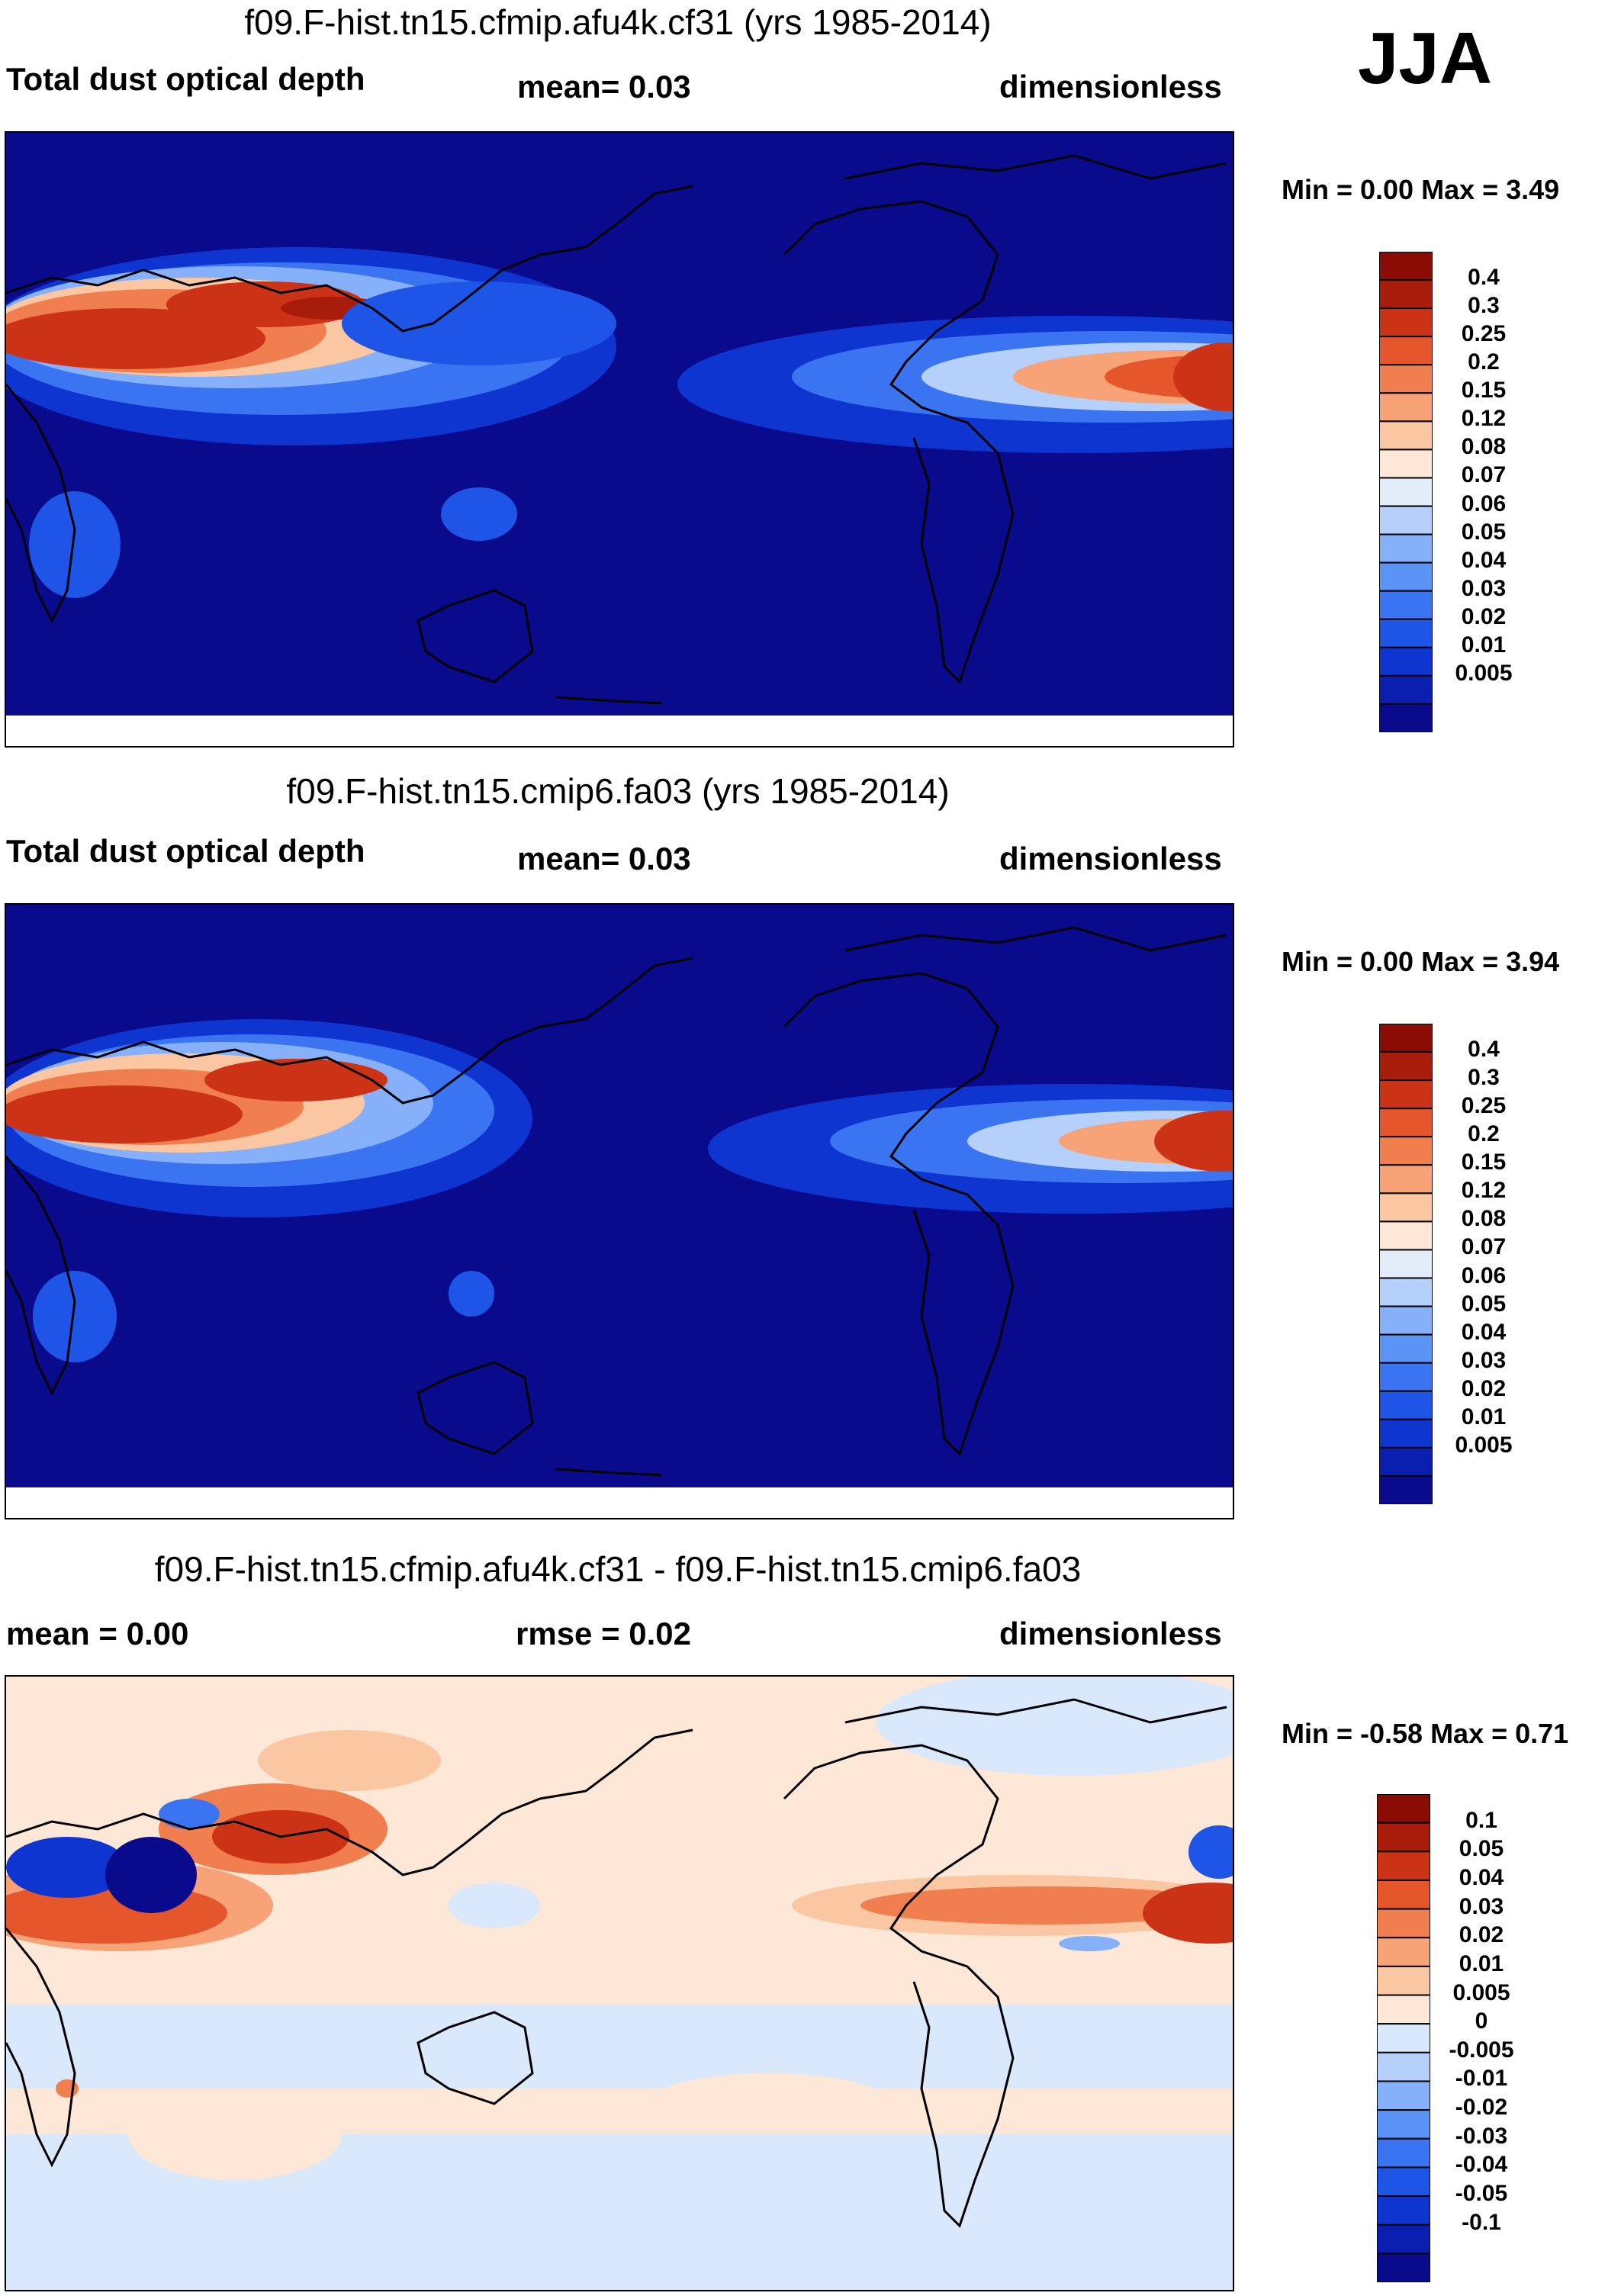 This screenshot has width=1621, height=2296. I want to click on panel3-center-label: rmse = 0.02, so click(604, 1634).